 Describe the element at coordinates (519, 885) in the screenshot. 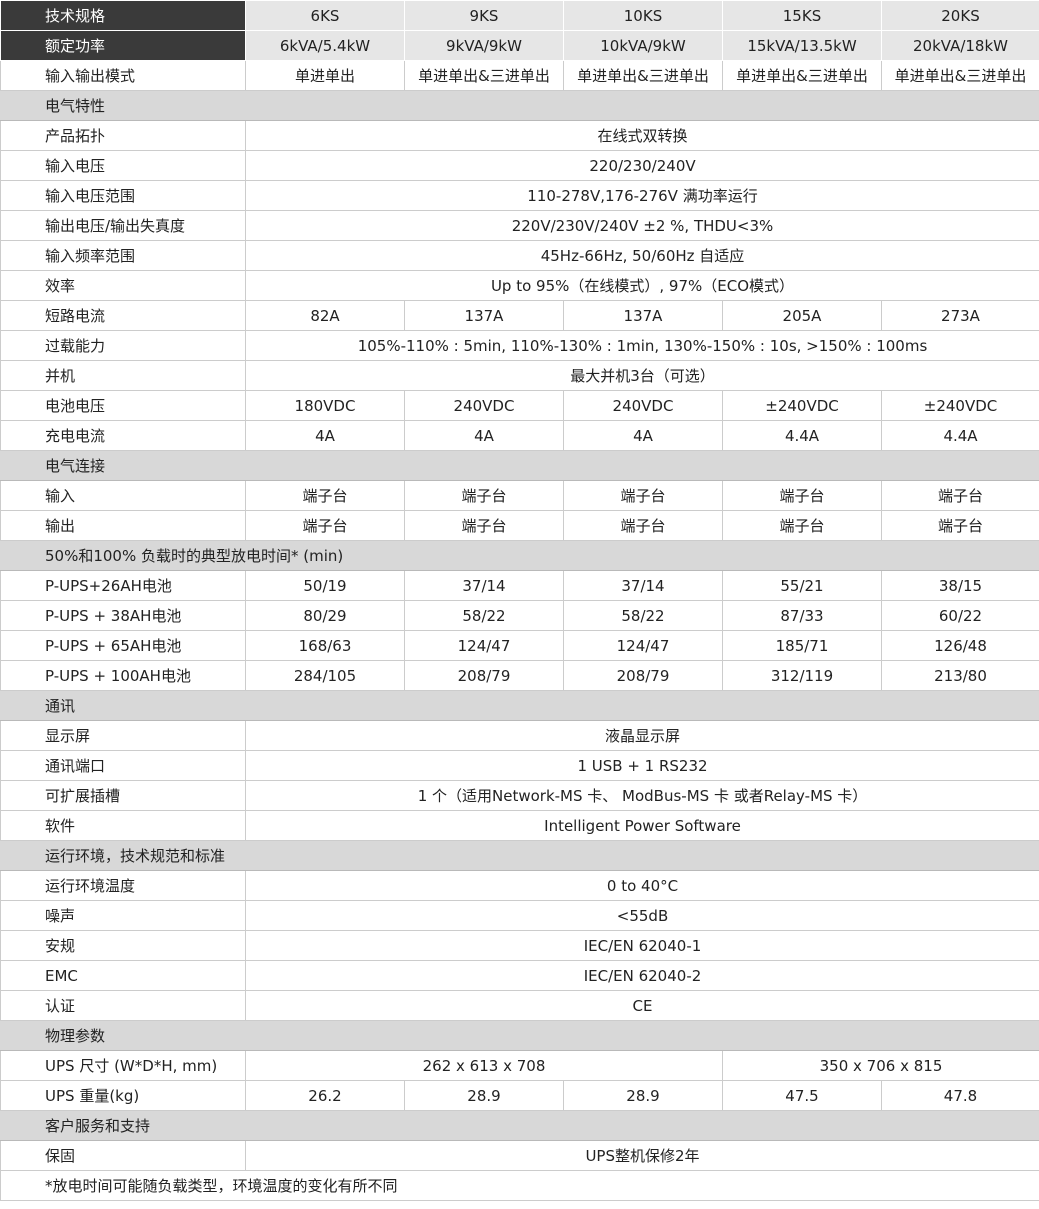

I see `table-row: 运行环境温度 0 to 40°C` at that location.